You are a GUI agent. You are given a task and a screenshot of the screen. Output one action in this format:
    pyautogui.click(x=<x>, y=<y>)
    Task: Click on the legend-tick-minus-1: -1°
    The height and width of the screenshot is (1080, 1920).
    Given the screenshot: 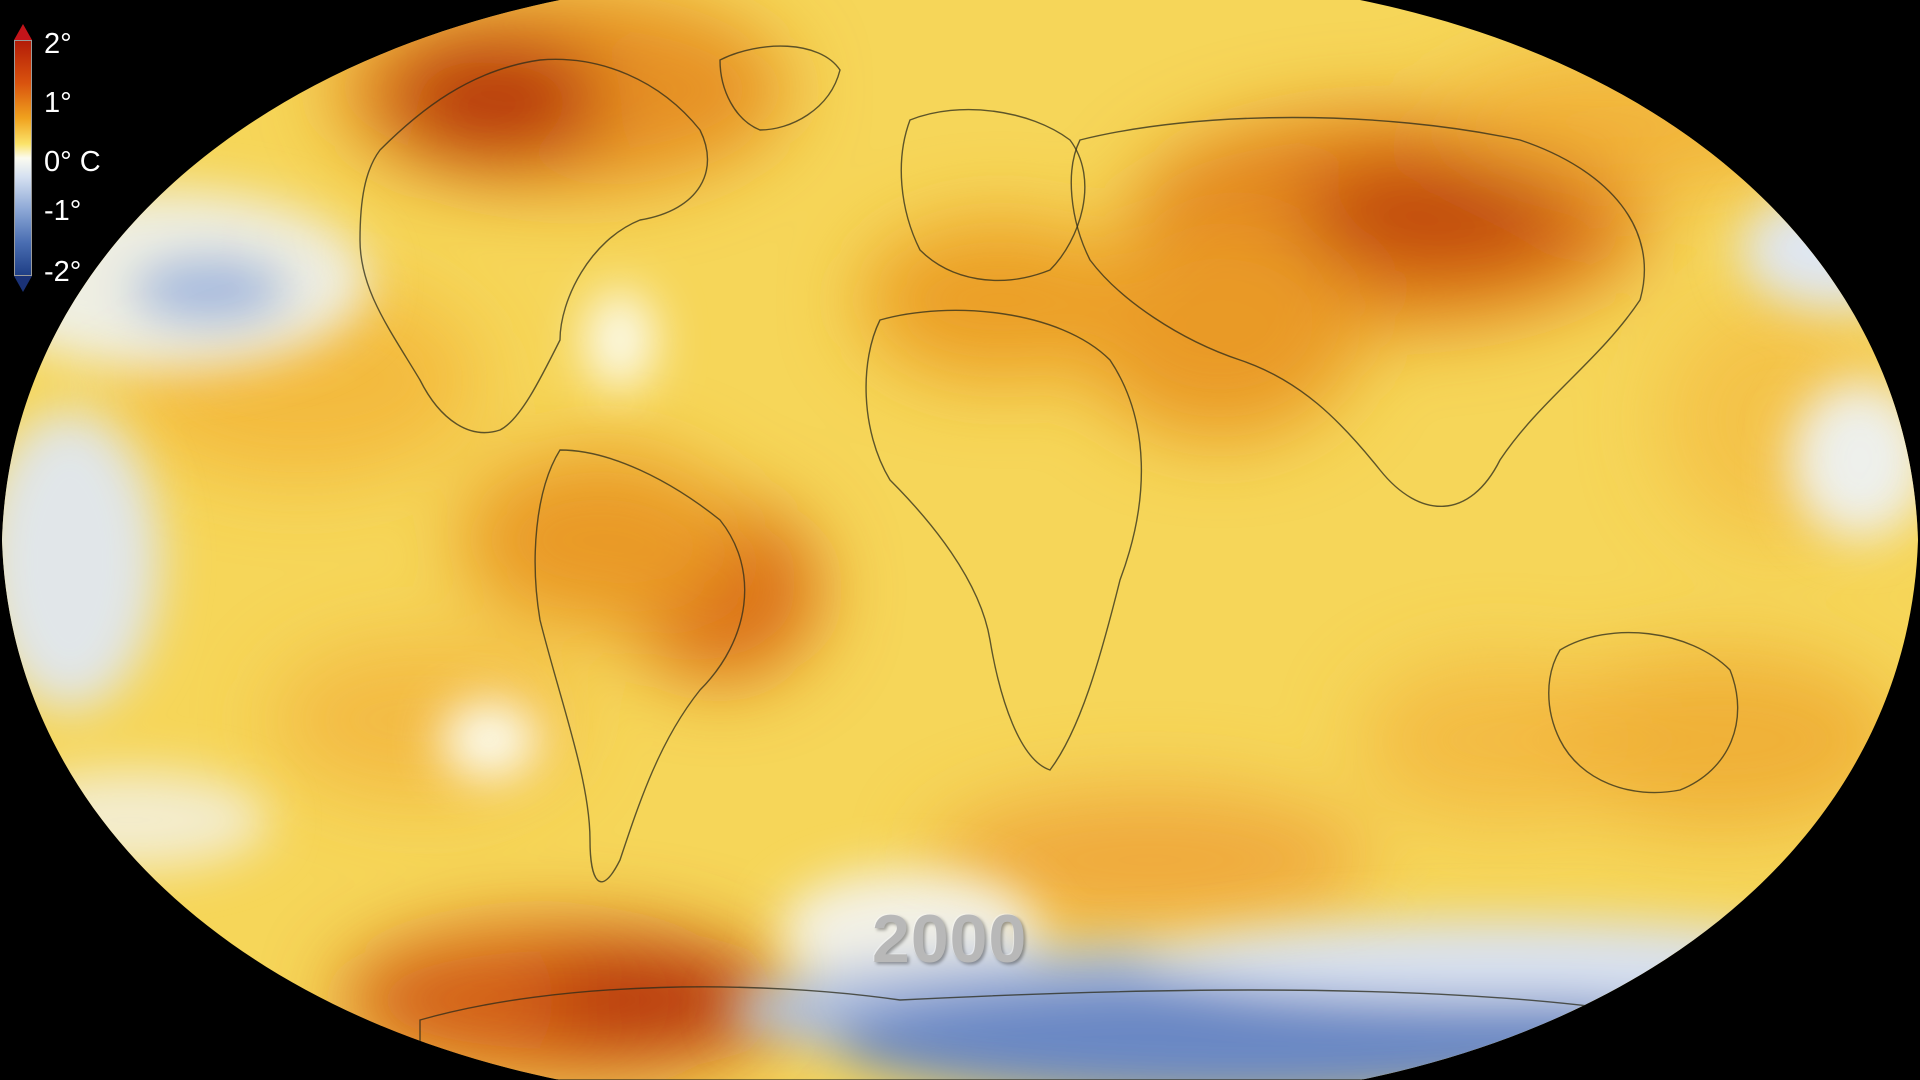 What is the action you would take?
    pyautogui.click(x=63, y=211)
    